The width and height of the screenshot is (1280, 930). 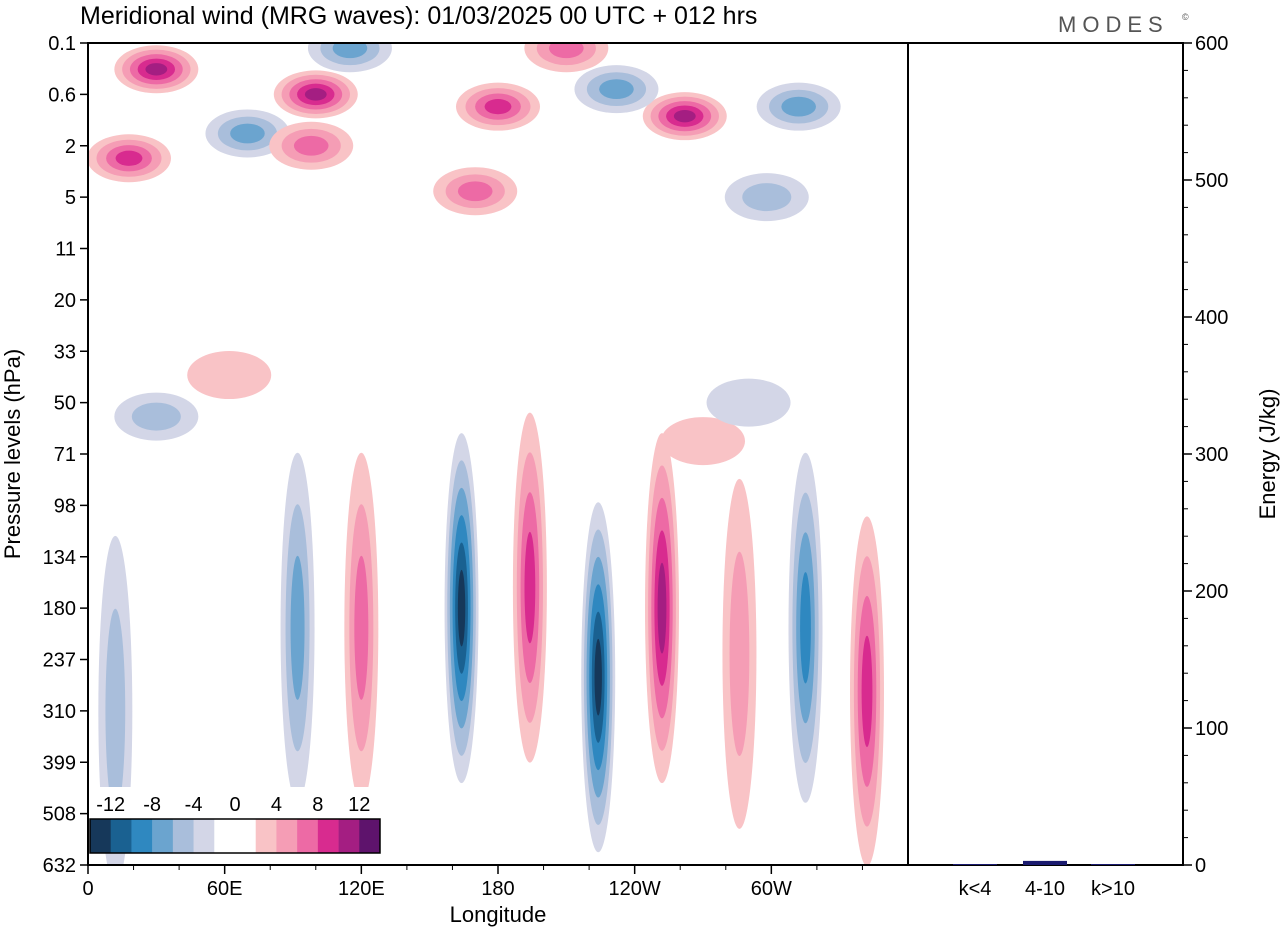 What do you see at coordinates (110, 805) in the screenshot?
I see `colorbar-label: -12` at bounding box center [110, 805].